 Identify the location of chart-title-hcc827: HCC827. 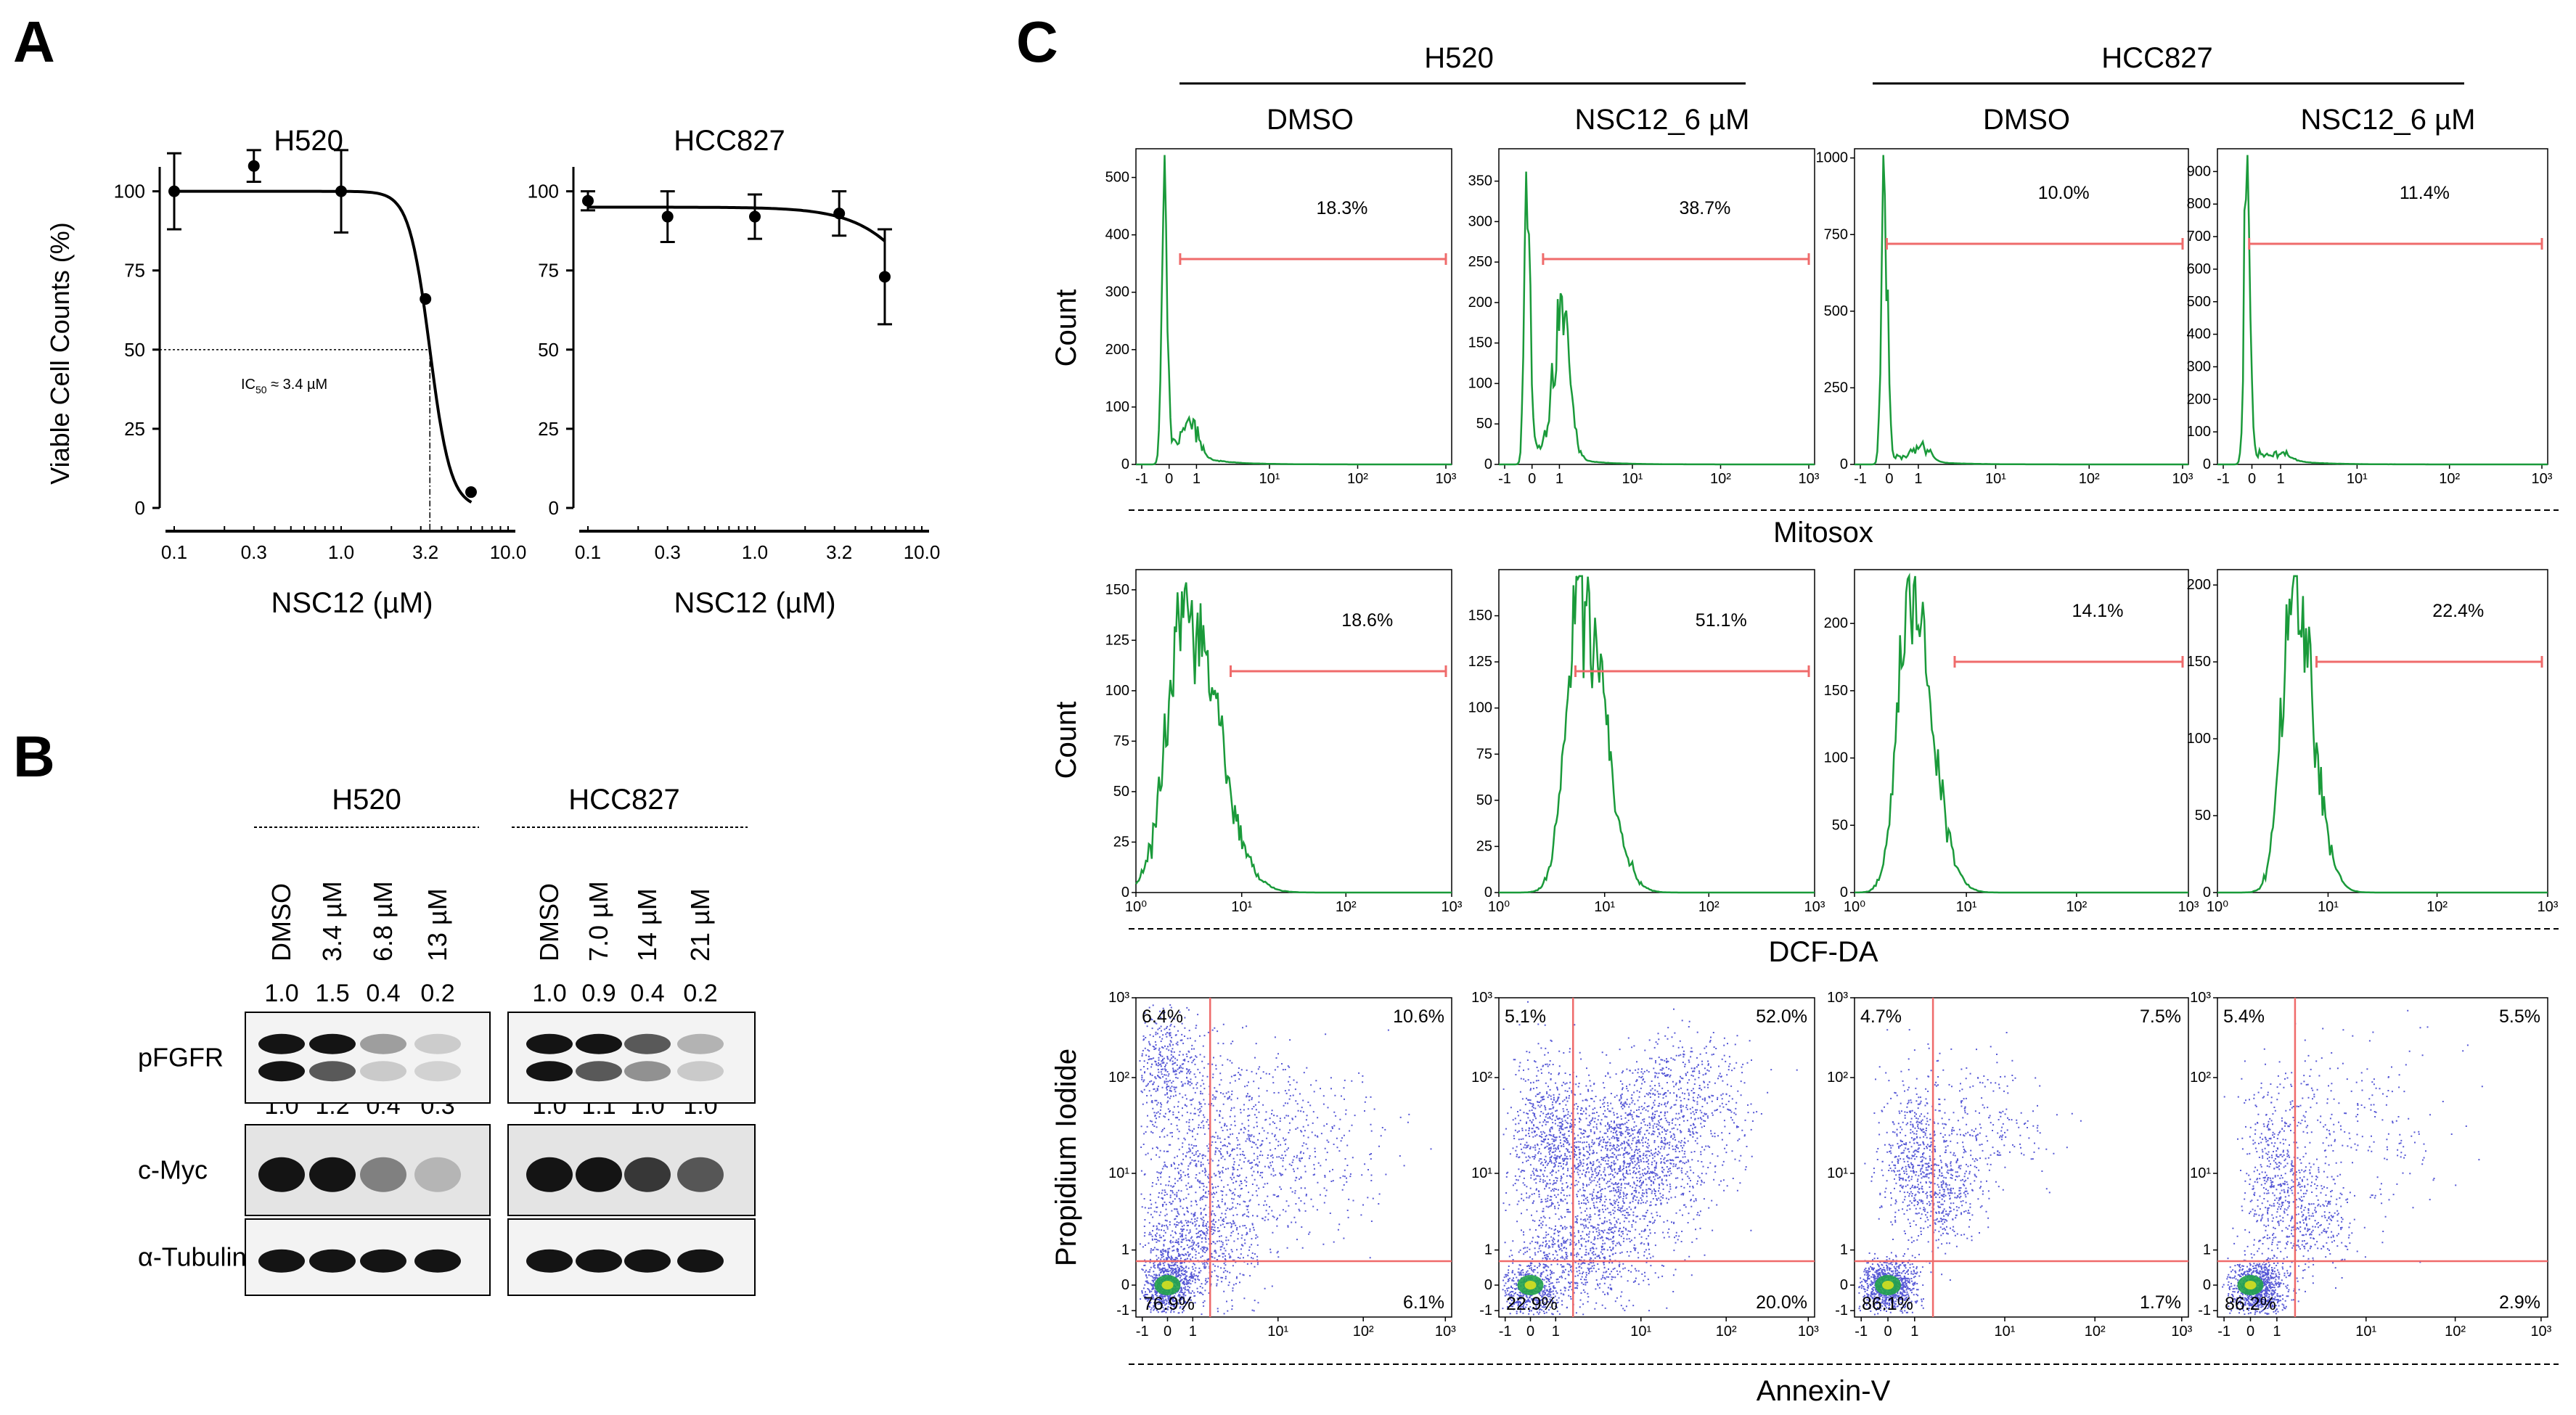
(729, 141).